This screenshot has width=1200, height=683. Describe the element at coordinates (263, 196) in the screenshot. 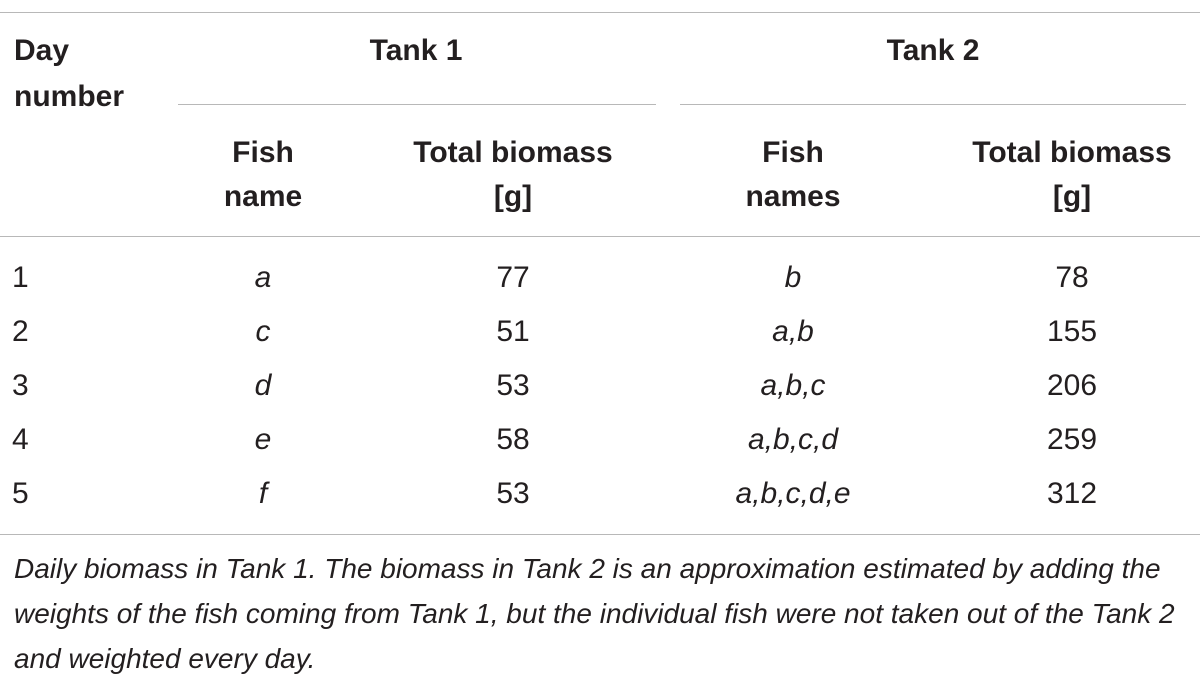

I see `header-t1-fish-name-2: name` at that location.